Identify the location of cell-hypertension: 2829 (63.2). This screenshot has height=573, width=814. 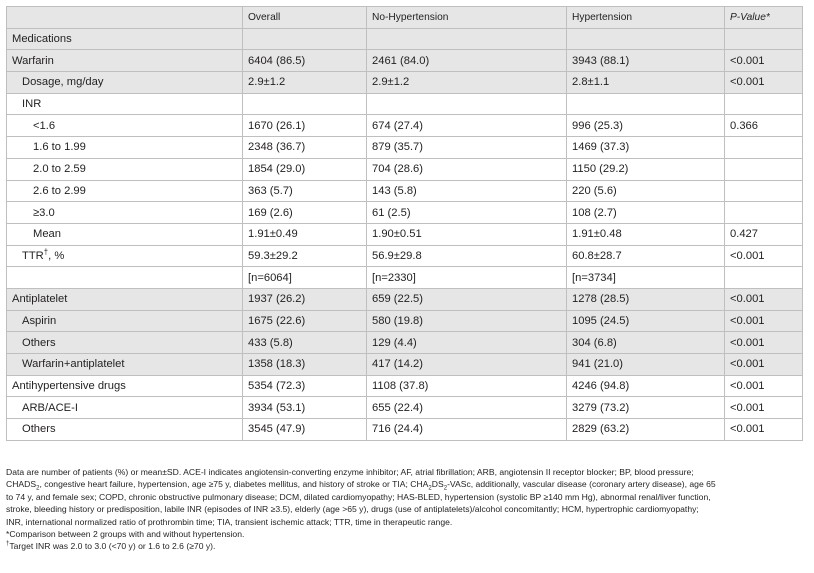
(645, 429).